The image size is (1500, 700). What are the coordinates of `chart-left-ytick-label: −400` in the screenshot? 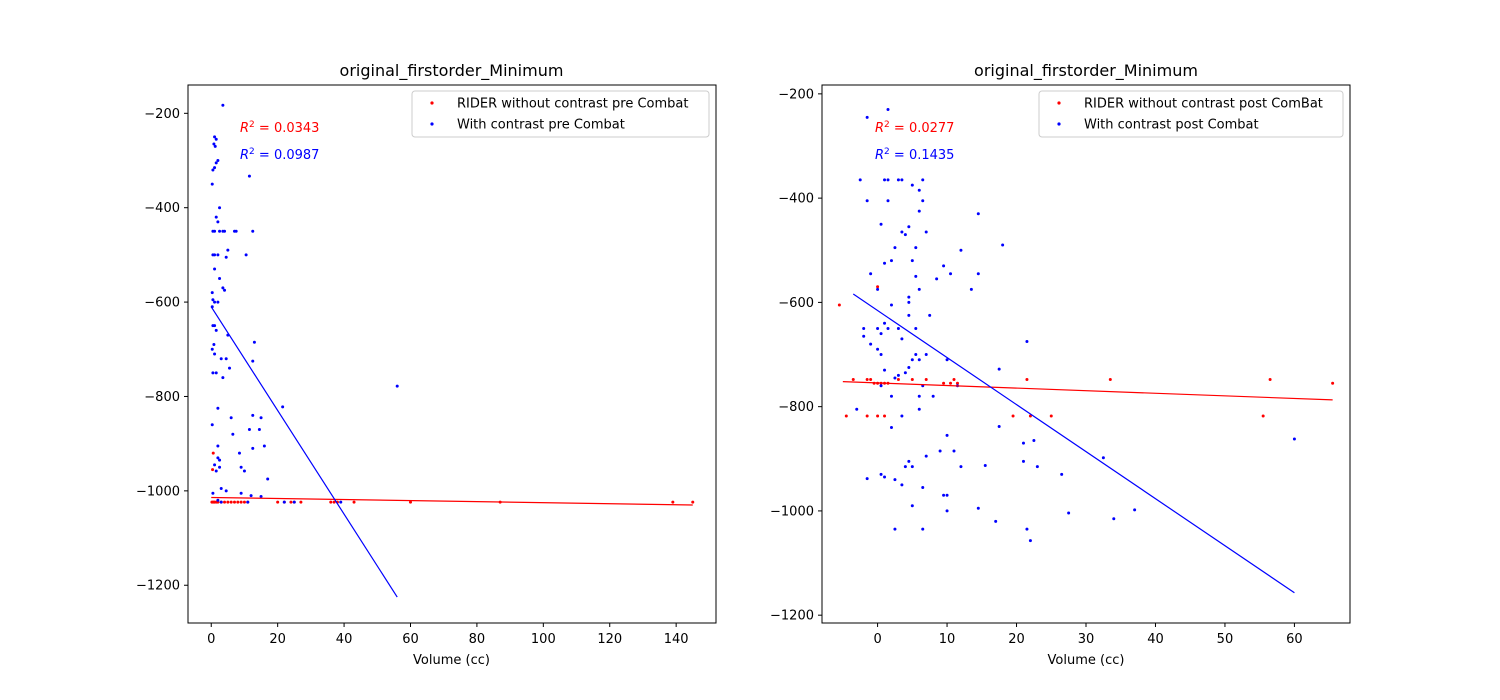 It's located at (162, 208).